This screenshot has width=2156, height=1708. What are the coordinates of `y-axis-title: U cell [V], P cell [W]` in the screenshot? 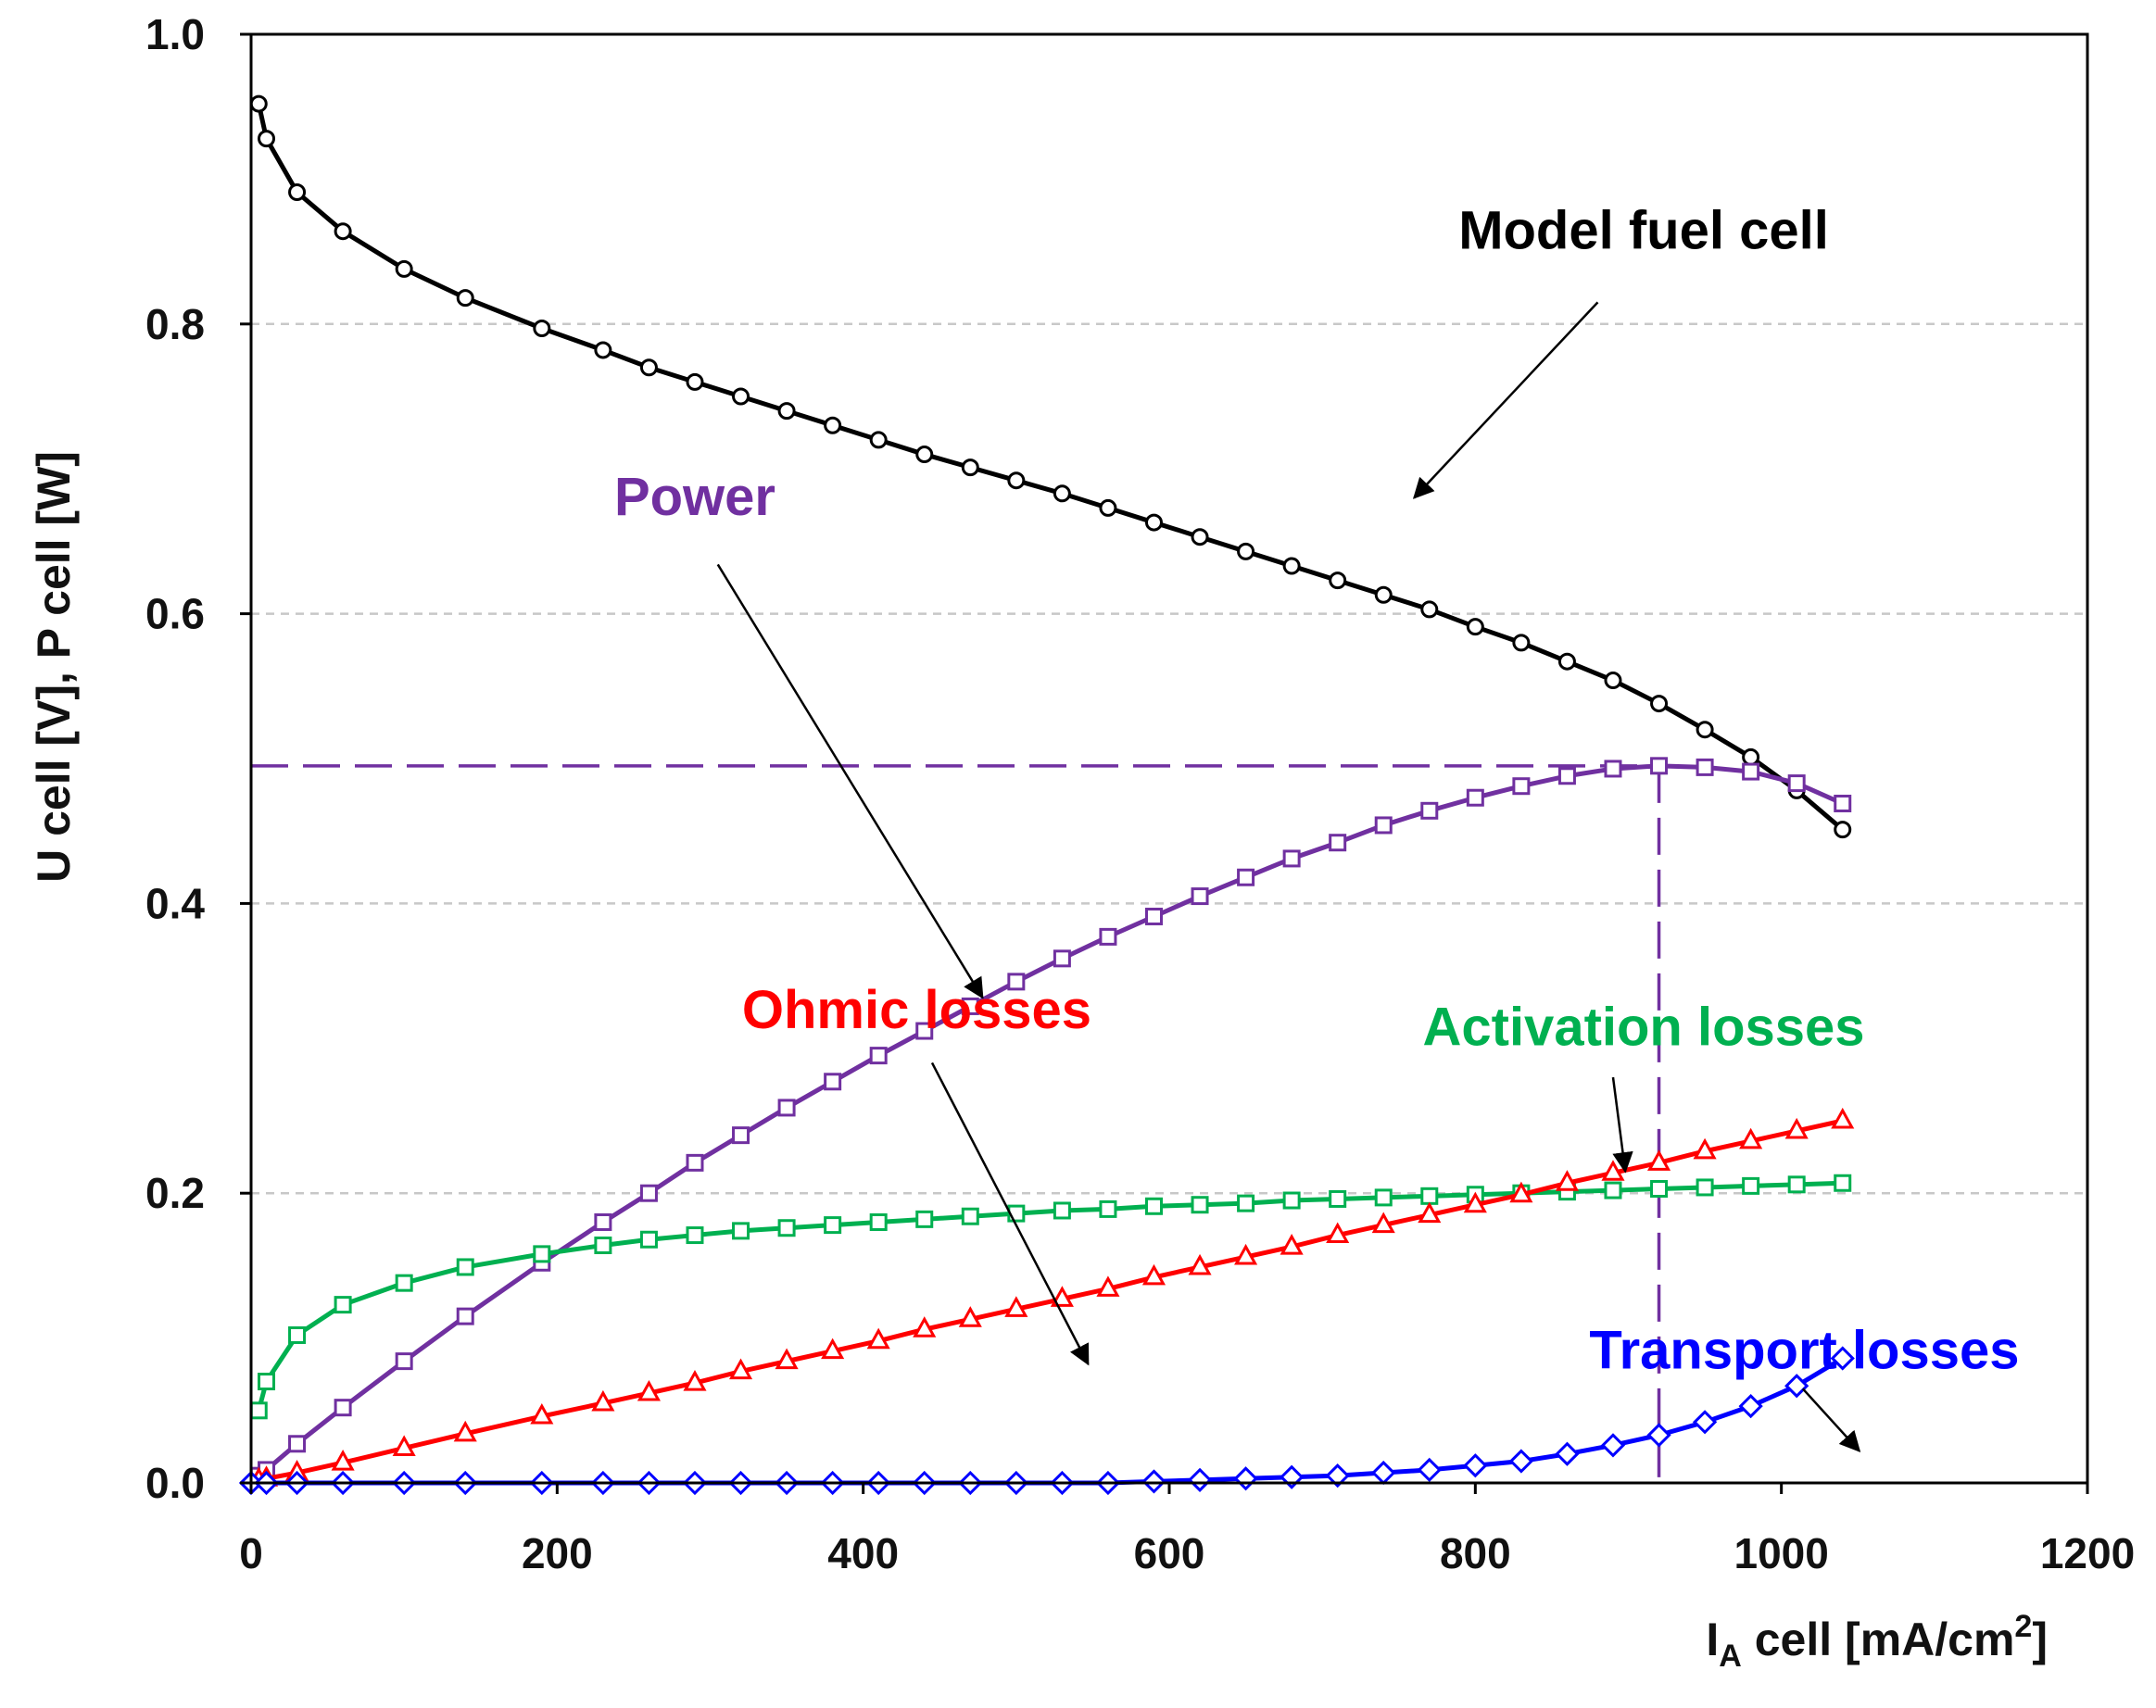 It's located at (54, 667).